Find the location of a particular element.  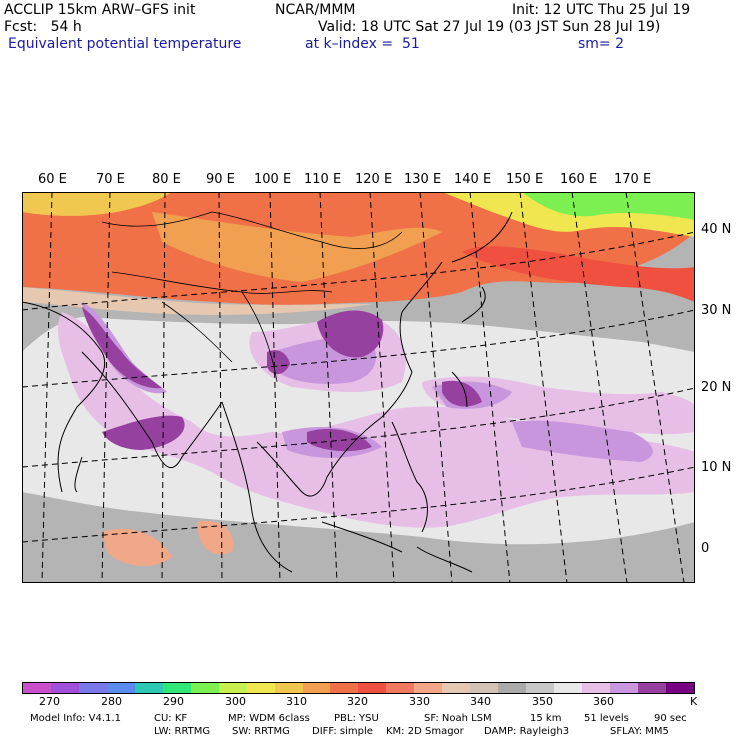

footer-info: SF: Noah LSM is located at coordinates (458, 718).